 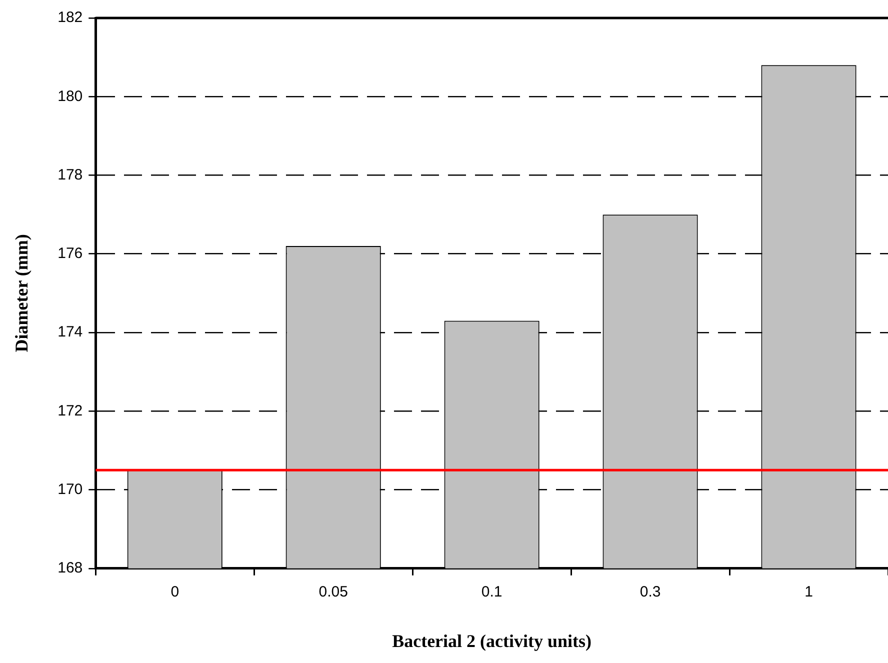 I want to click on y-tick-label: 182, so click(x=70, y=17).